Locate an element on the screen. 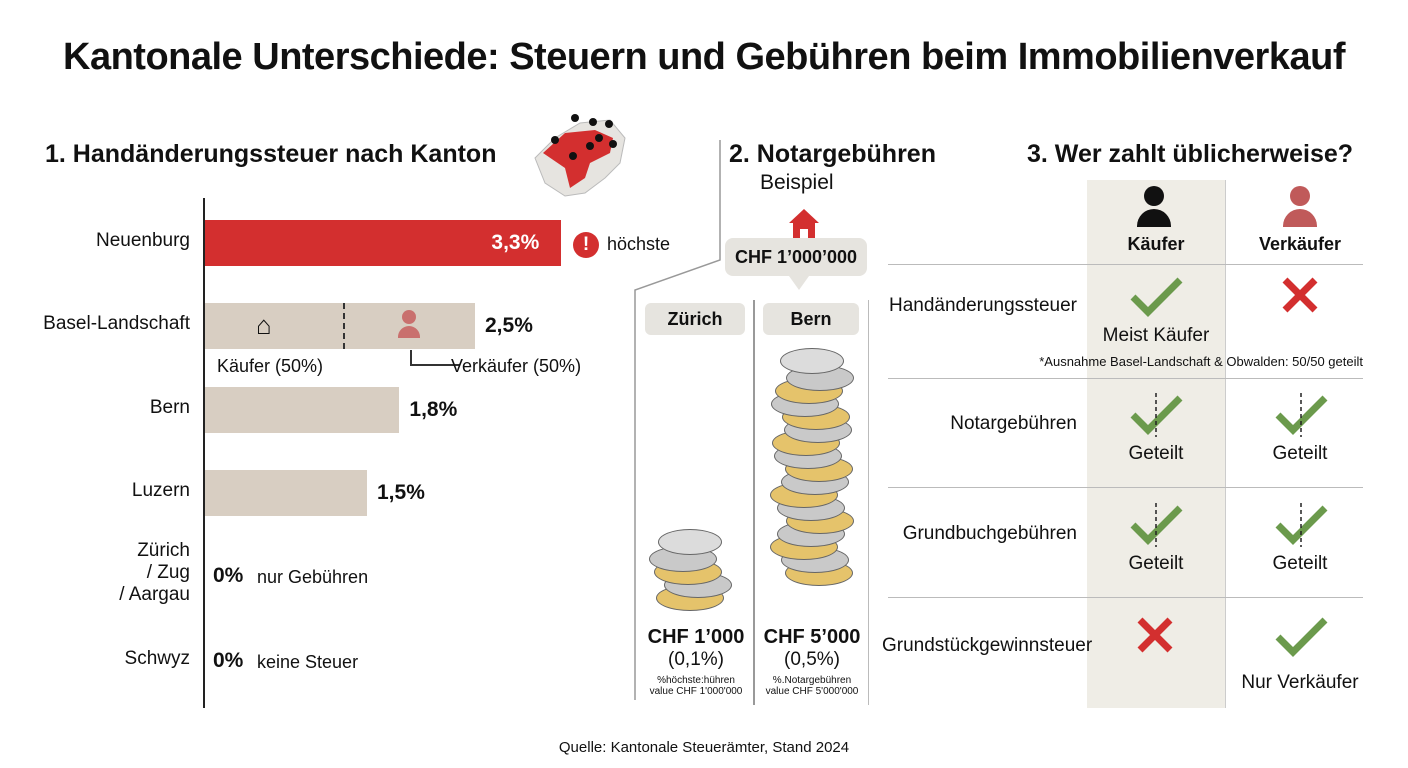  seller-cell-text: Nur Verkäufer is located at coordinates (1300, 682).